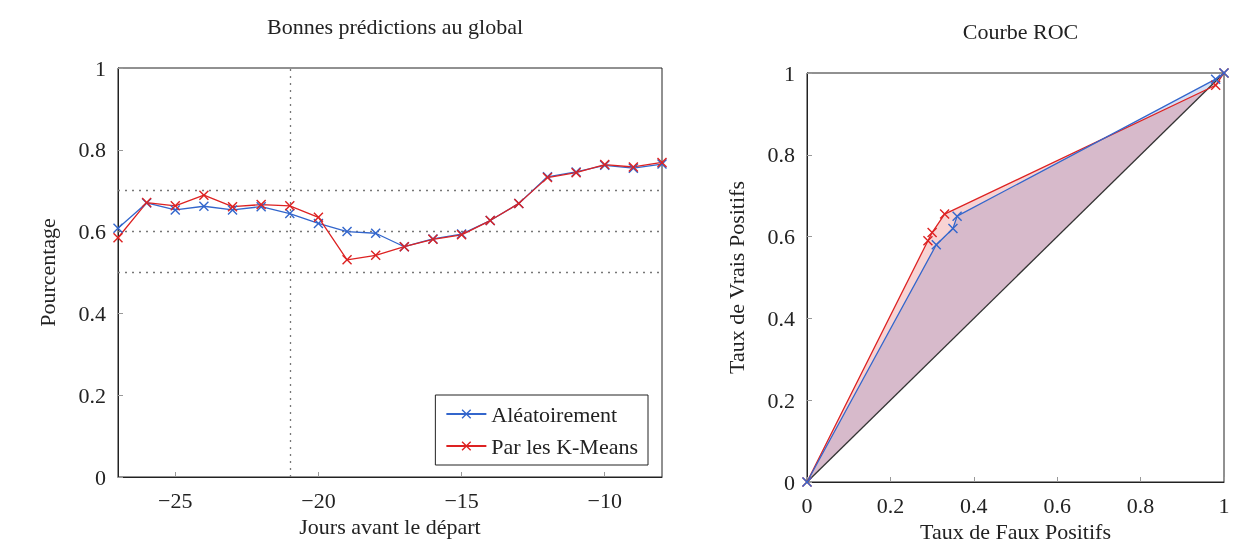  Describe the element at coordinates (390, 527) in the screenshot. I see `x-axis-title: Jours avant le départ` at that location.